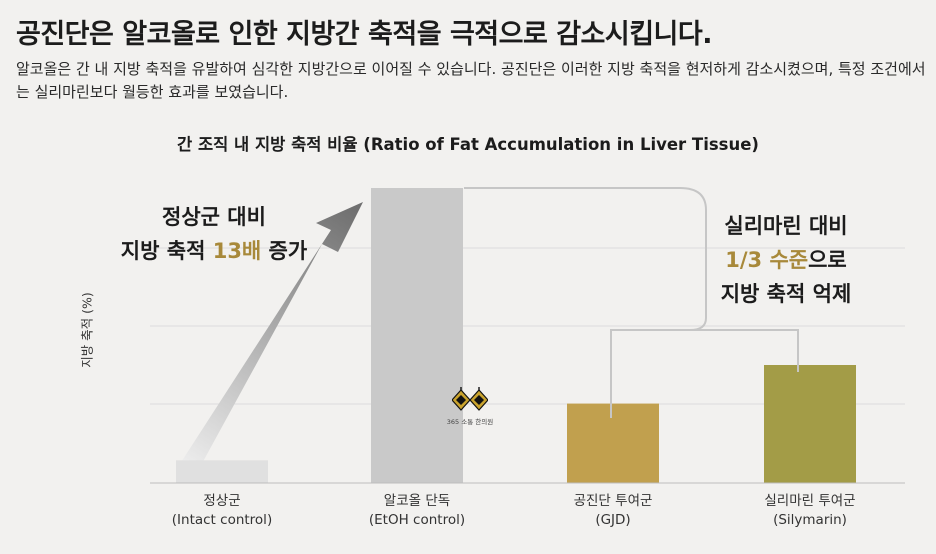 This screenshot has height=554, width=936. What do you see at coordinates (810, 511) in the screenshot?
I see `x-category-silymarin: 실리마린 투여군 (Silymarin)` at bounding box center [810, 511].